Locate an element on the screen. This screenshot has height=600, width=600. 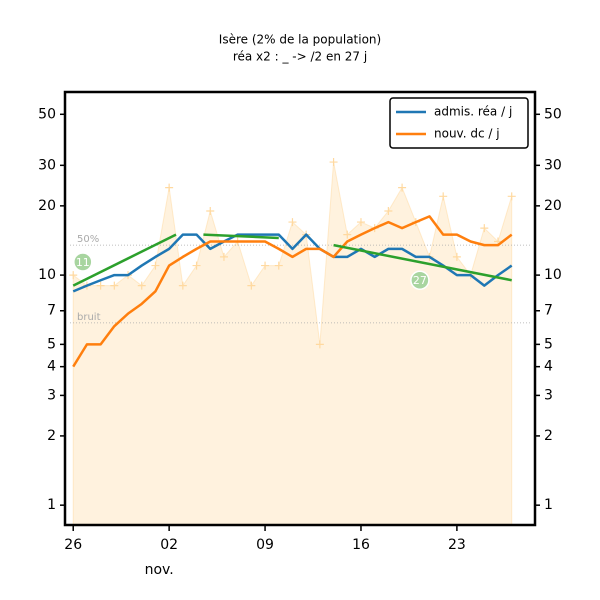
annotation-label: 27 is located at coordinates (420, 280).